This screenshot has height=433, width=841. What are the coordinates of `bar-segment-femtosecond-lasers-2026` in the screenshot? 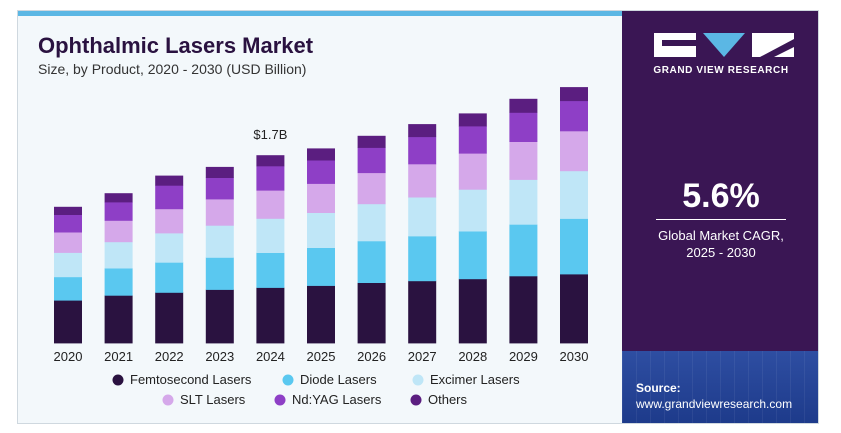 It's located at (371, 313).